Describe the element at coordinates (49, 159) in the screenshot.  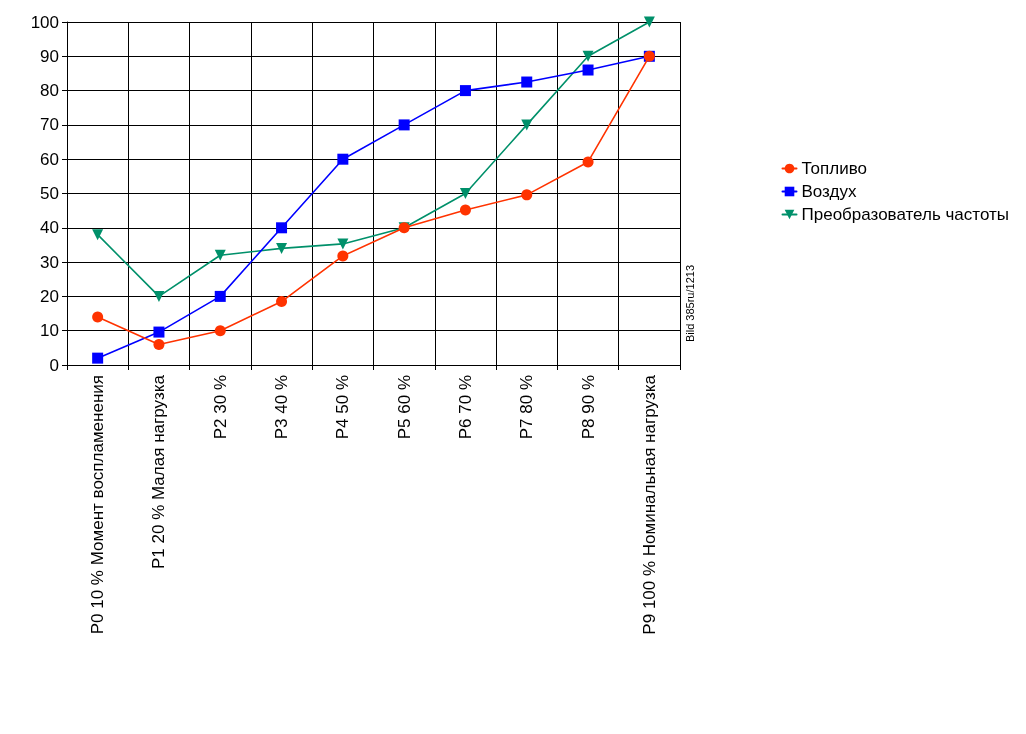
I see `y-tick-label: 60` at that location.